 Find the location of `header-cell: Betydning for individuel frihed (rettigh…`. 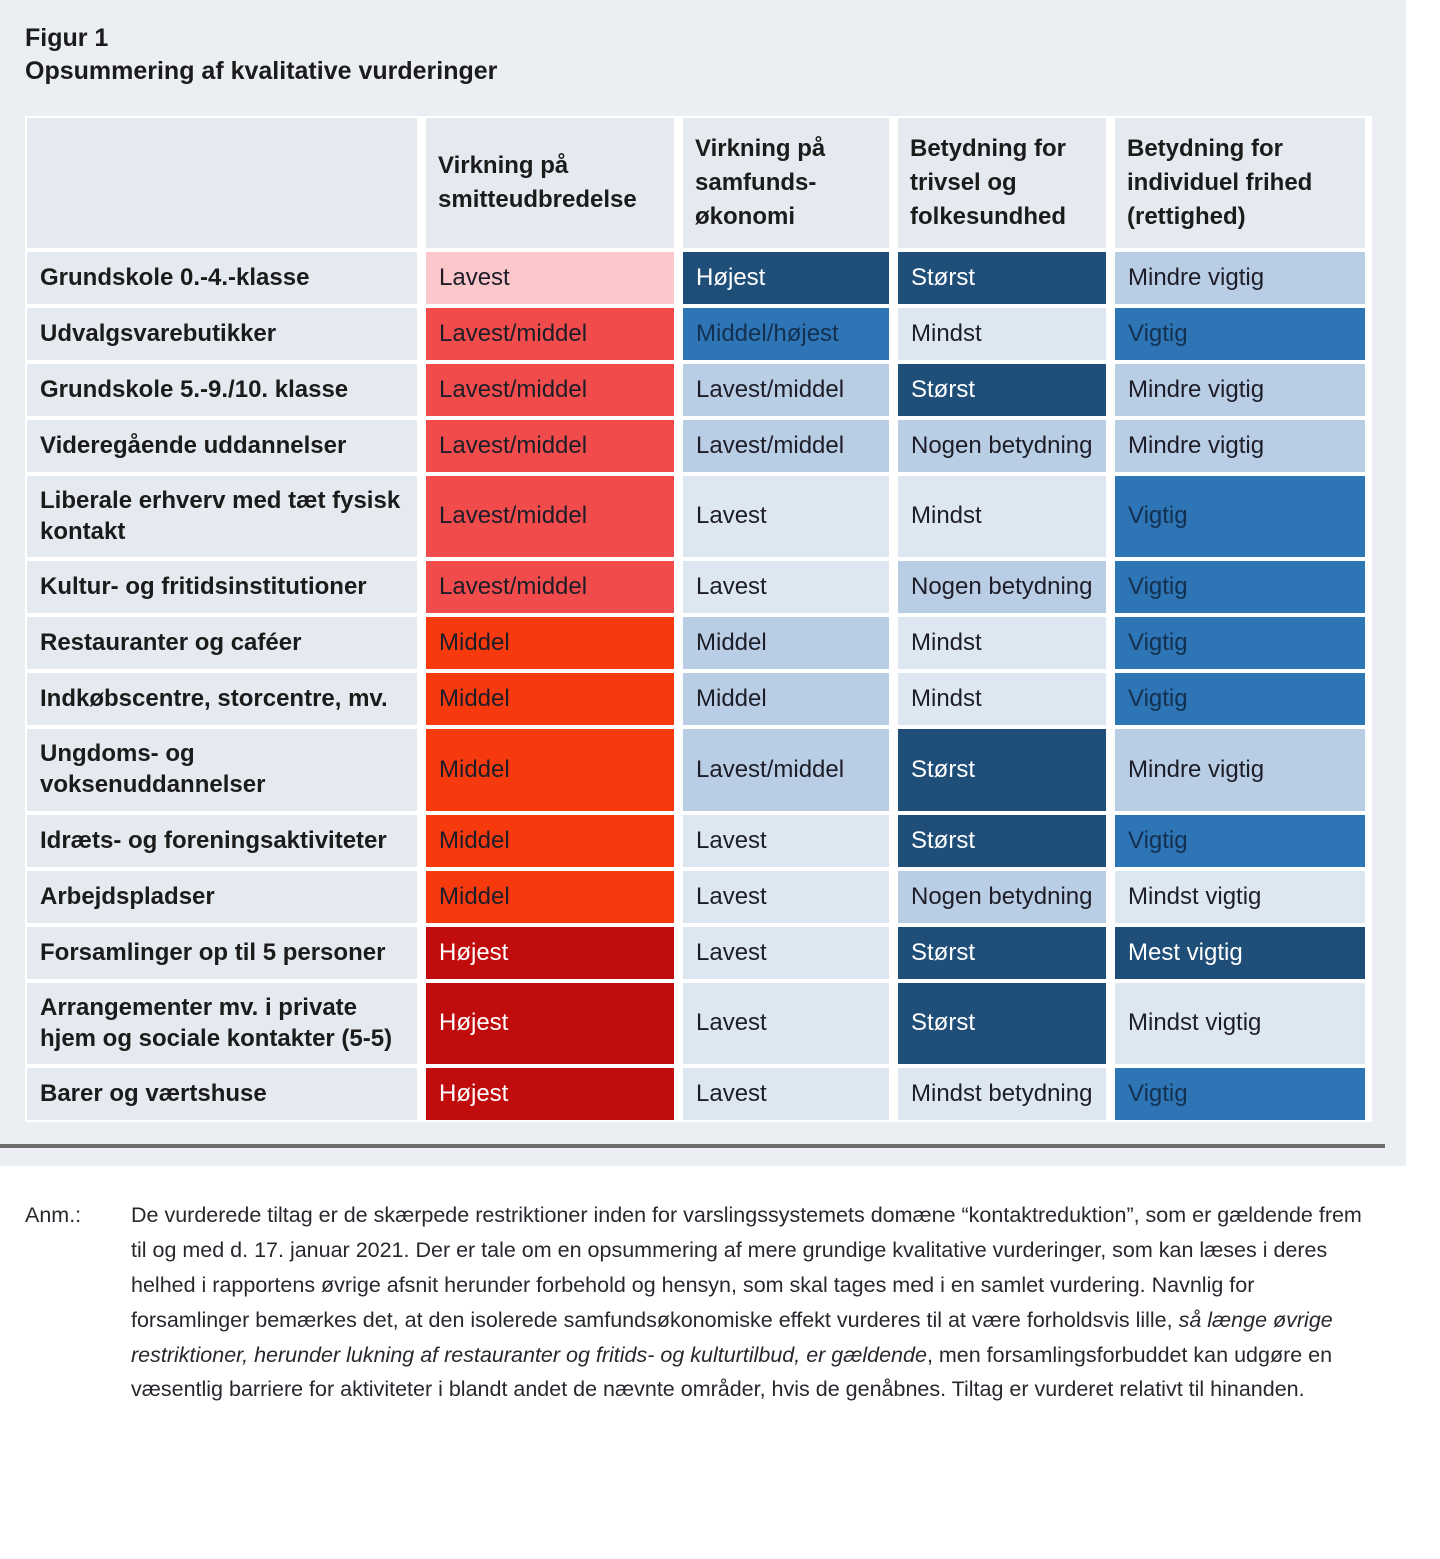

header-cell: Betydning for individuel frihed (rettigh… is located at coordinates (1240, 183).